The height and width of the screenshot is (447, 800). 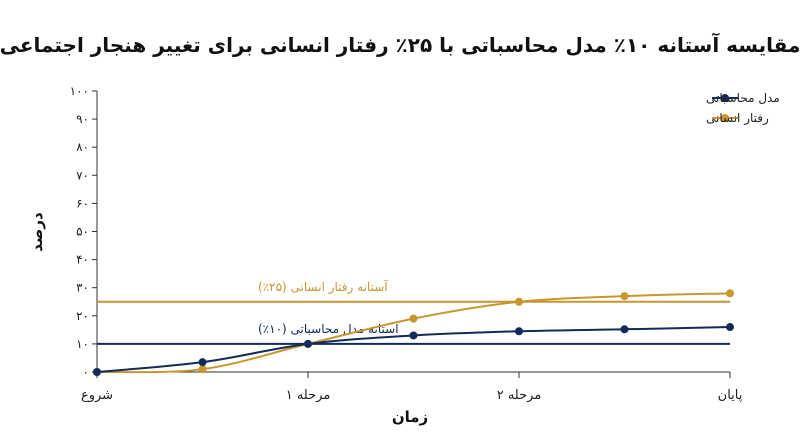 What do you see at coordinates (82, 232) in the screenshot?
I see `y-tick-label: ۵۰` at bounding box center [82, 232].